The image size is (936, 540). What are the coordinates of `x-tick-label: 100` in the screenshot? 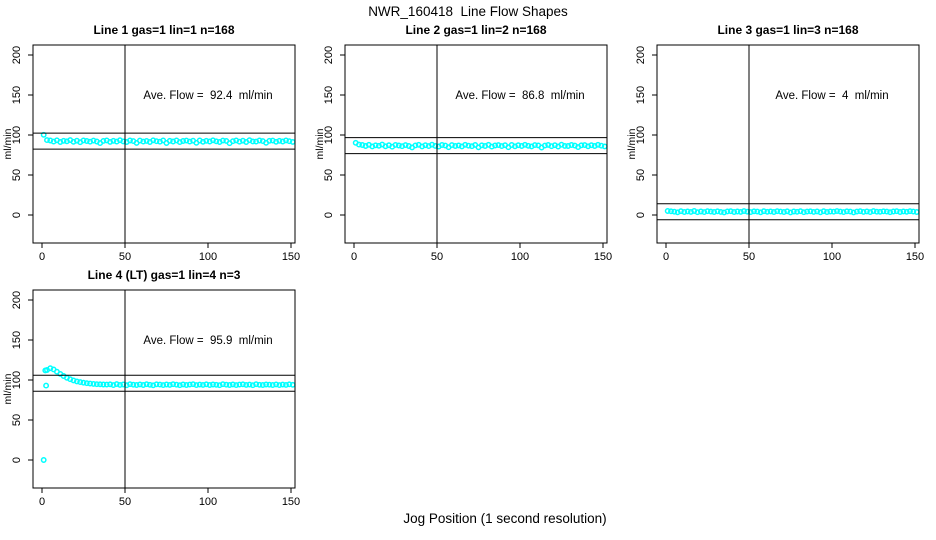 It's located at (520, 257).